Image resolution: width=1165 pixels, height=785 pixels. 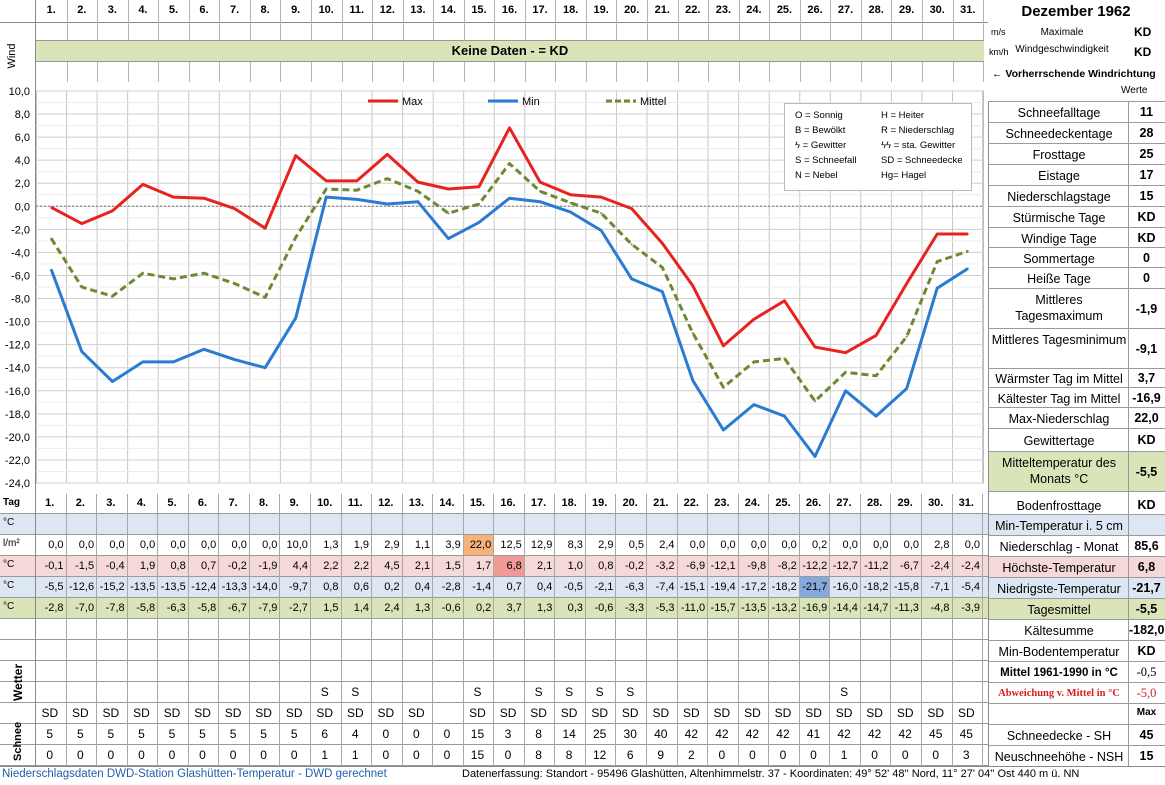 I want to click on top-day-label: 6., so click(x=204, y=10).